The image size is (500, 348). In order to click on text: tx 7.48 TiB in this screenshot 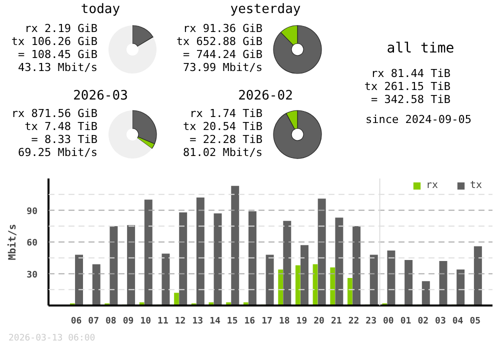, I will do `click(61, 126)`.